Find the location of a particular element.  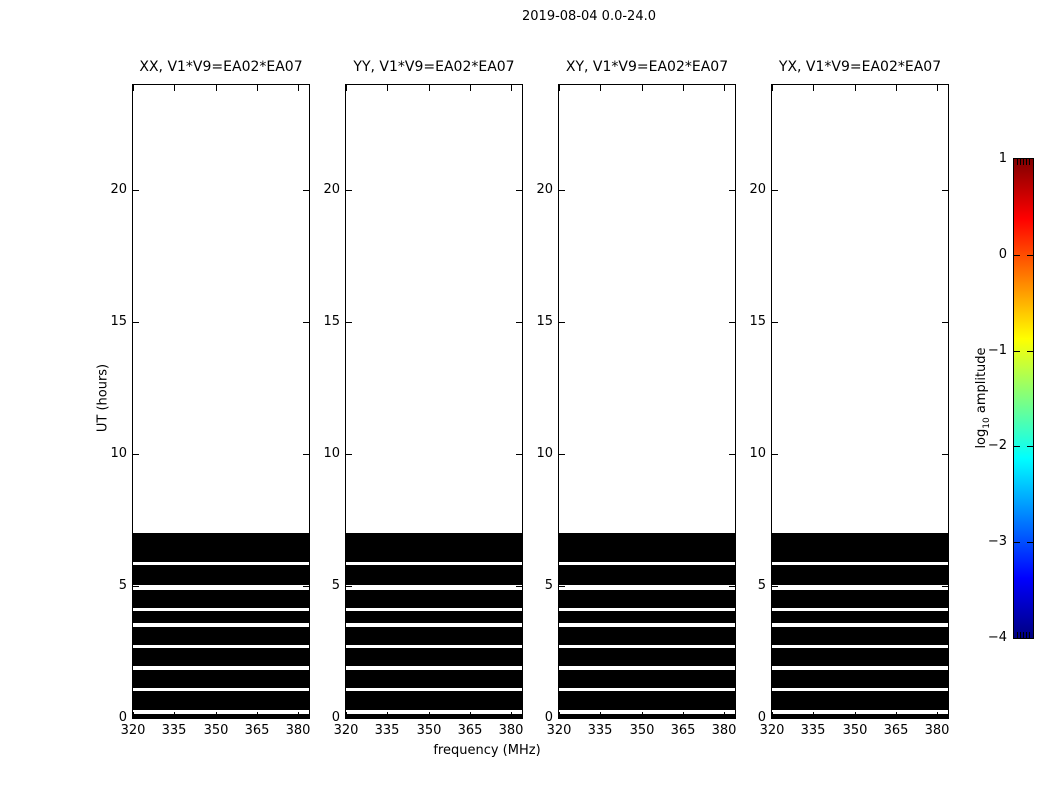

colorbar-tick-label: 0 is located at coordinates (1002, 254).